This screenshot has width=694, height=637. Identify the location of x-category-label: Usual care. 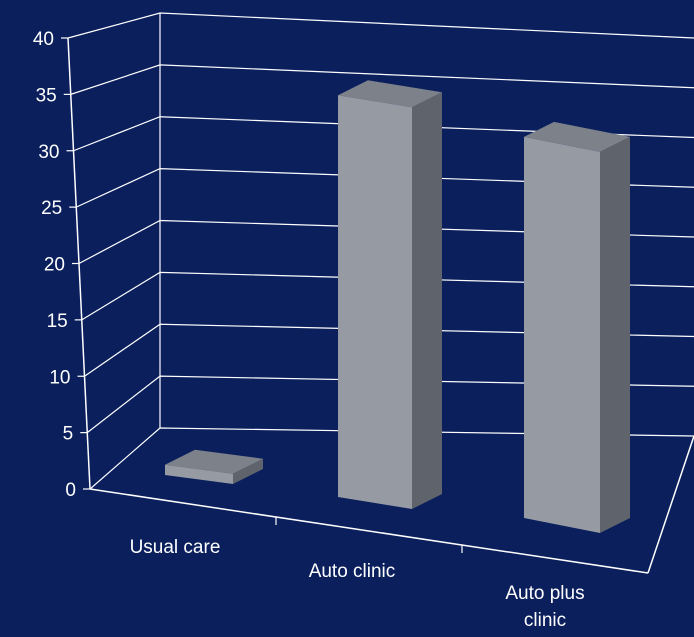
(175, 547).